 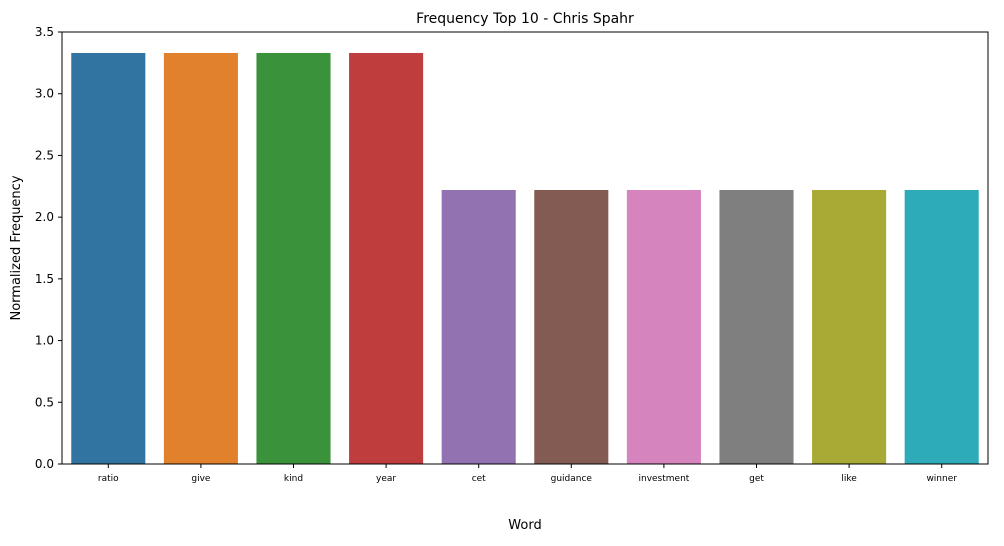 What do you see at coordinates (48, 248) in the screenshot?
I see `y-axis: 0.0 0.5 1.0 1.5 2.0 2.5 3.0 3.5` at bounding box center [48, 248].